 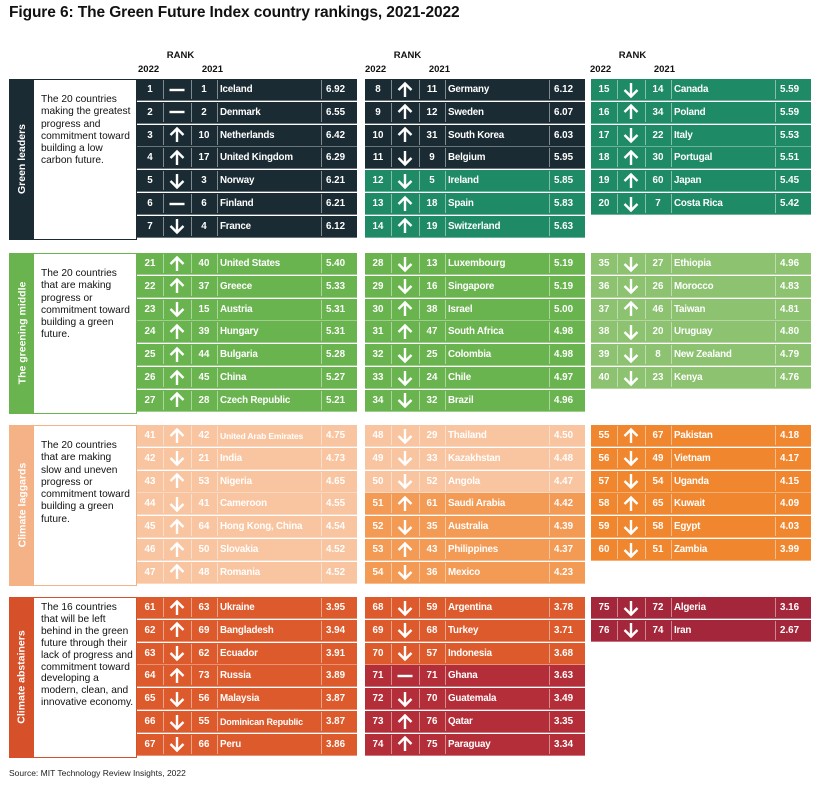 I want to click on country-name: Australia, so click(x=468, y=527).